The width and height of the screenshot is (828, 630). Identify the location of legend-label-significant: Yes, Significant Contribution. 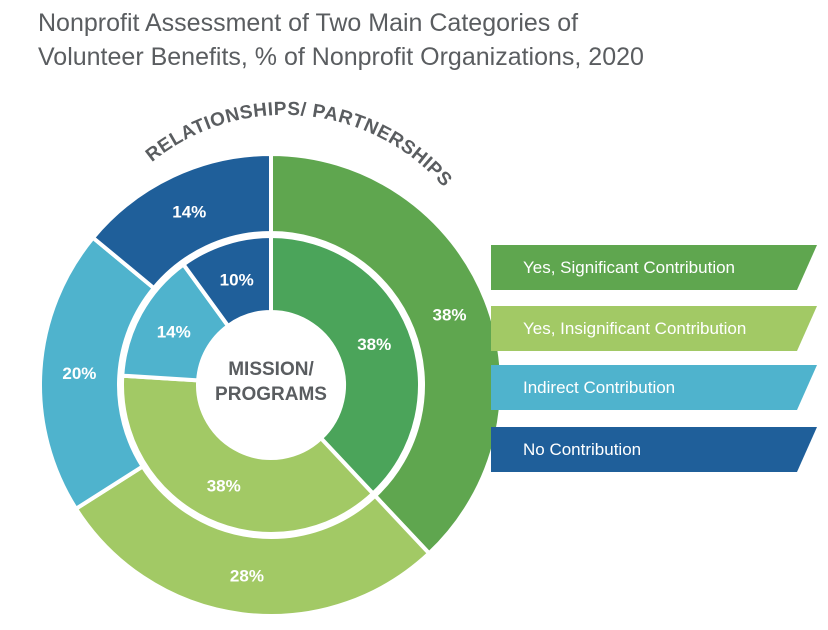
(629, 267).